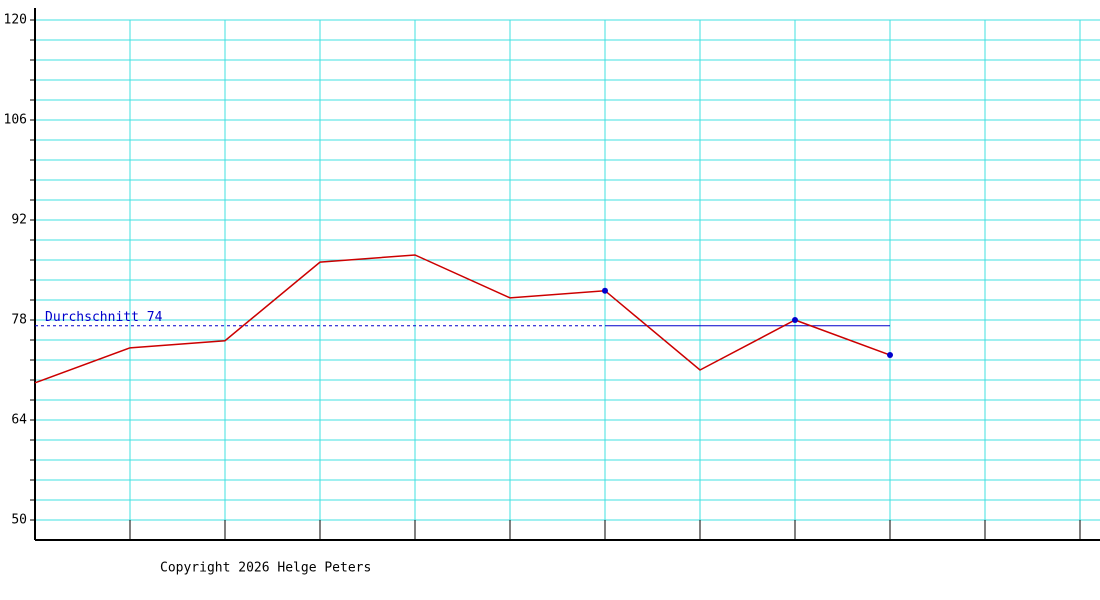 Image resolution: width=1100 pixels, height=600 pixels. Describe the element at coordinates (265, 568) in the screenshot. I see `footer: Copyright 2026 Helge Peters` at that location.